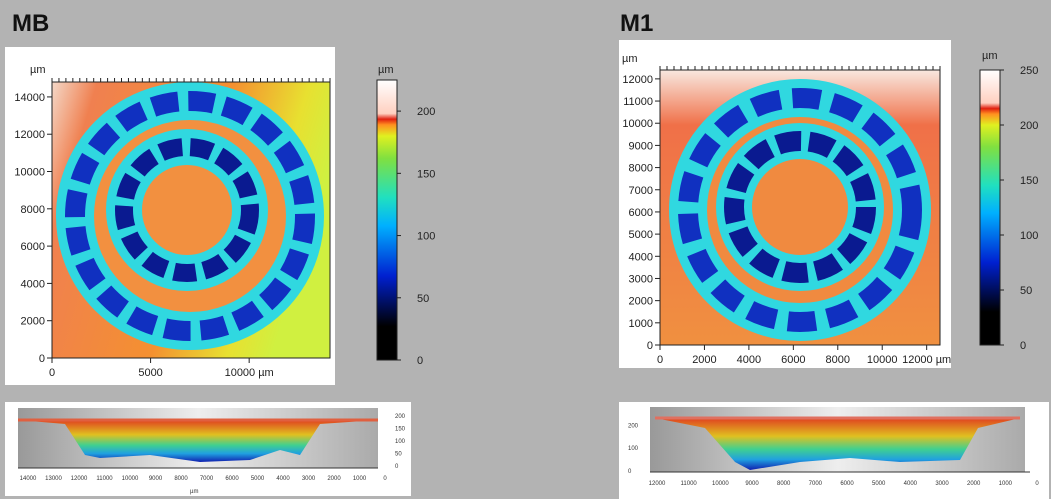 This screenshot has width=1051, height=499. What do you see at coordinates (420, 361) in the screenshot?
I see `mb-colorbar-tick-label: 0` at bounding box center [420, 361].